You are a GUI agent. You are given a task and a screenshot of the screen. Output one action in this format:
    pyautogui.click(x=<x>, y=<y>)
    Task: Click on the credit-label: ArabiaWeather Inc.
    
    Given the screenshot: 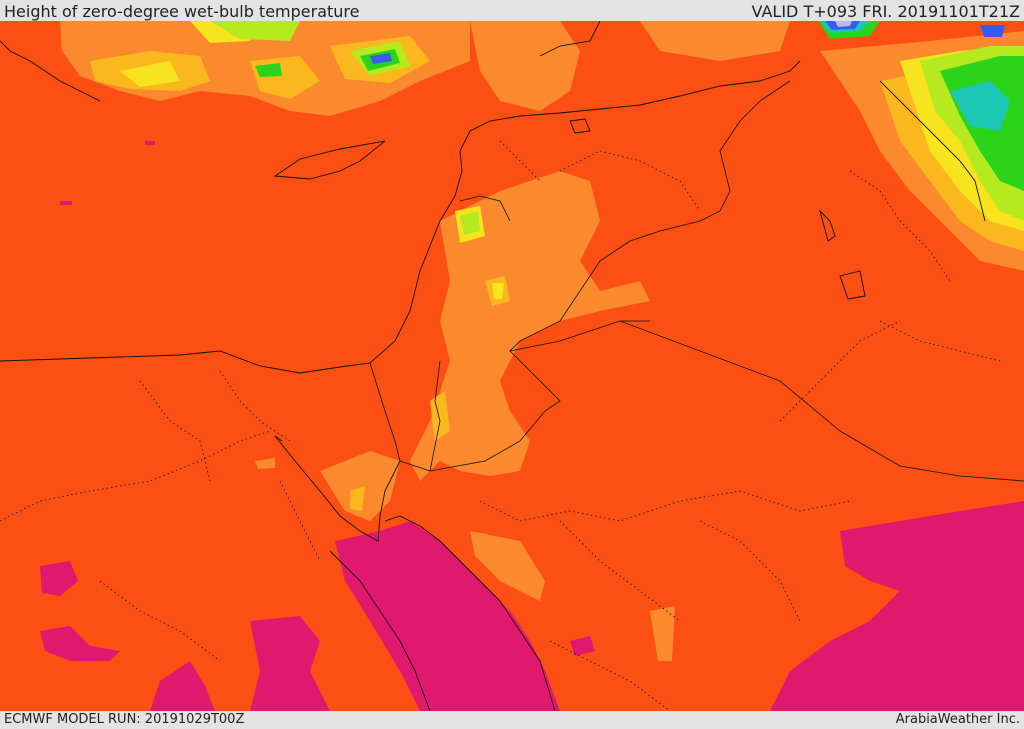 What is the action you would take?
    pyautogui.click(x=957, y=719)
    